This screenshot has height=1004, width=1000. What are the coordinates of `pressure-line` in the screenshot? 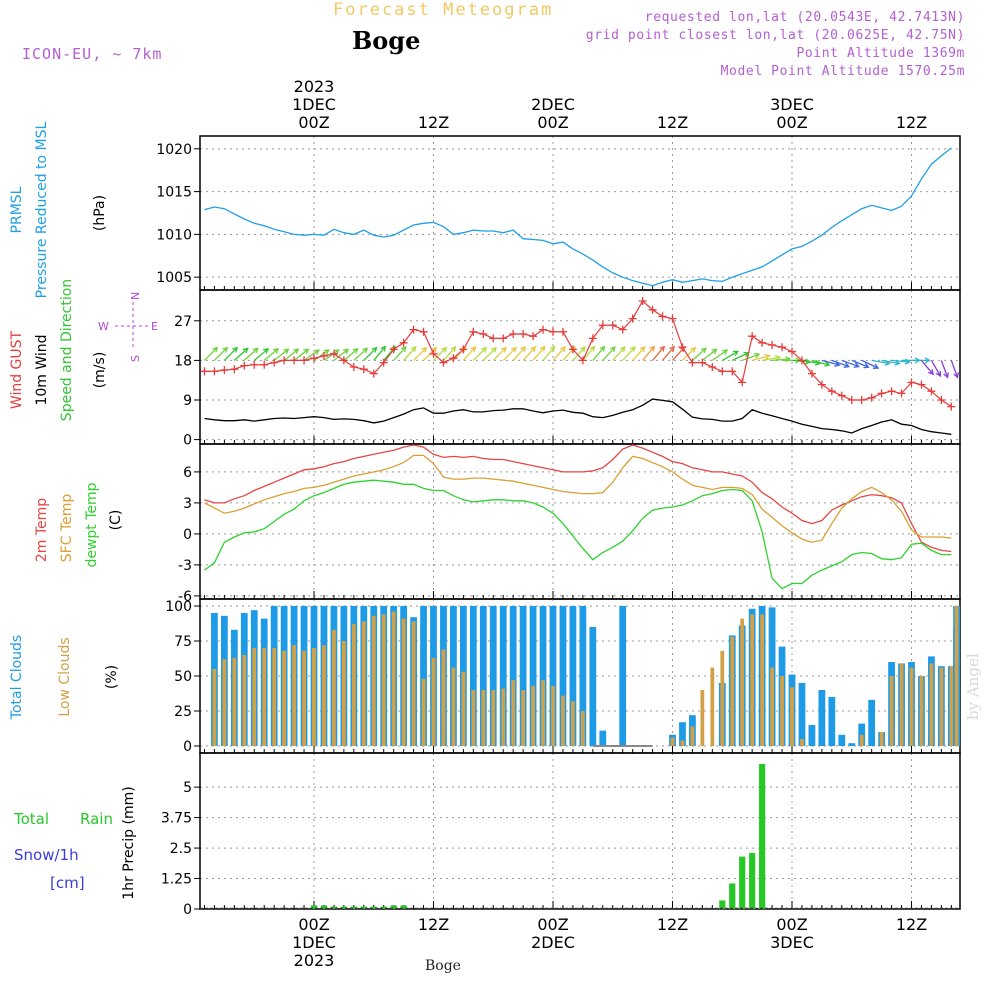 It's located at (578, 217).